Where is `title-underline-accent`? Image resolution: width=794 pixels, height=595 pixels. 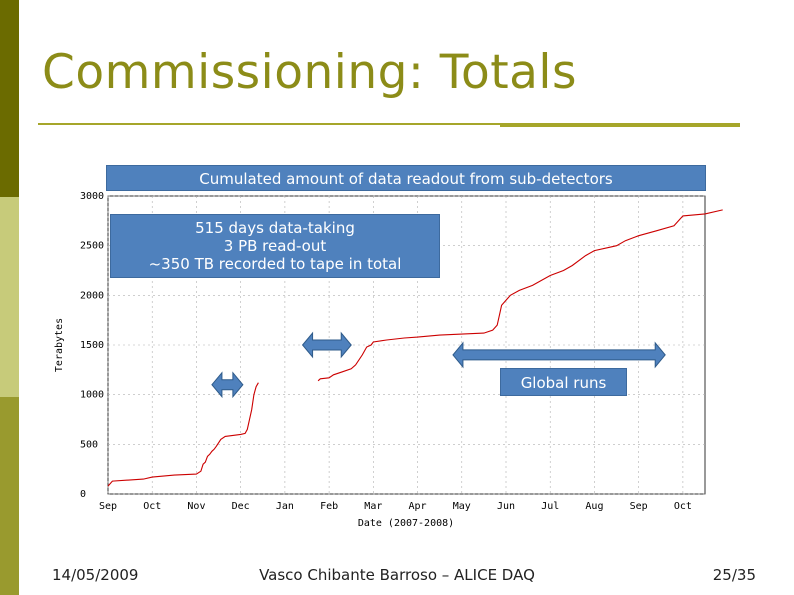
title-underline-accent is located at coordinates (620, 125).